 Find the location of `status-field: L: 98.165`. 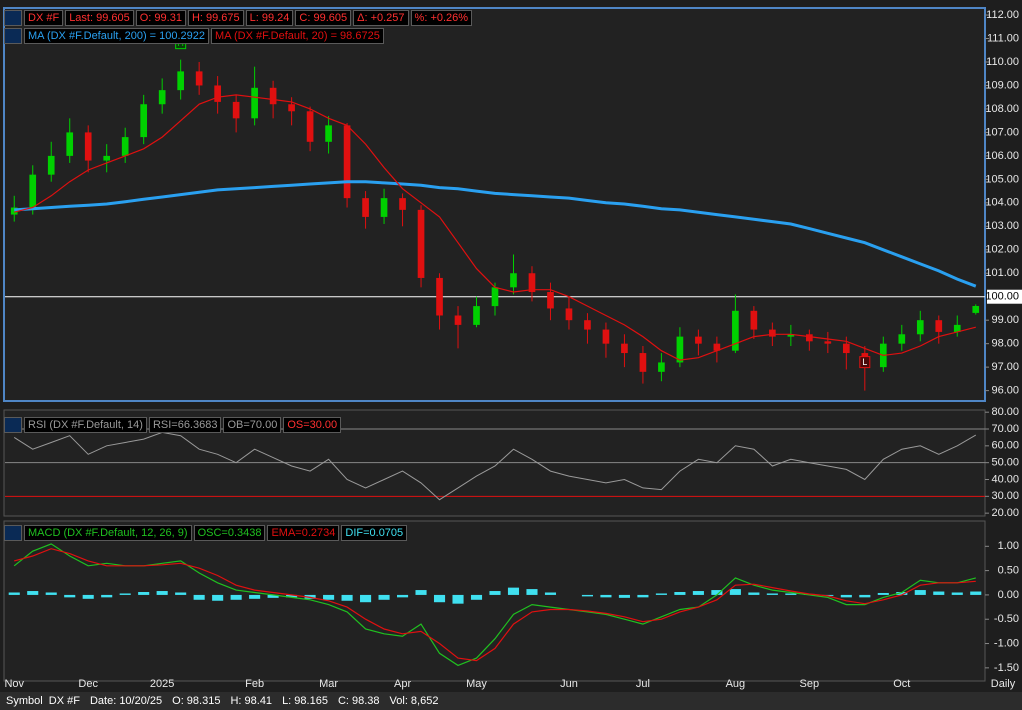

status-field: L: 98.165 is located at coordinates (305, 701).